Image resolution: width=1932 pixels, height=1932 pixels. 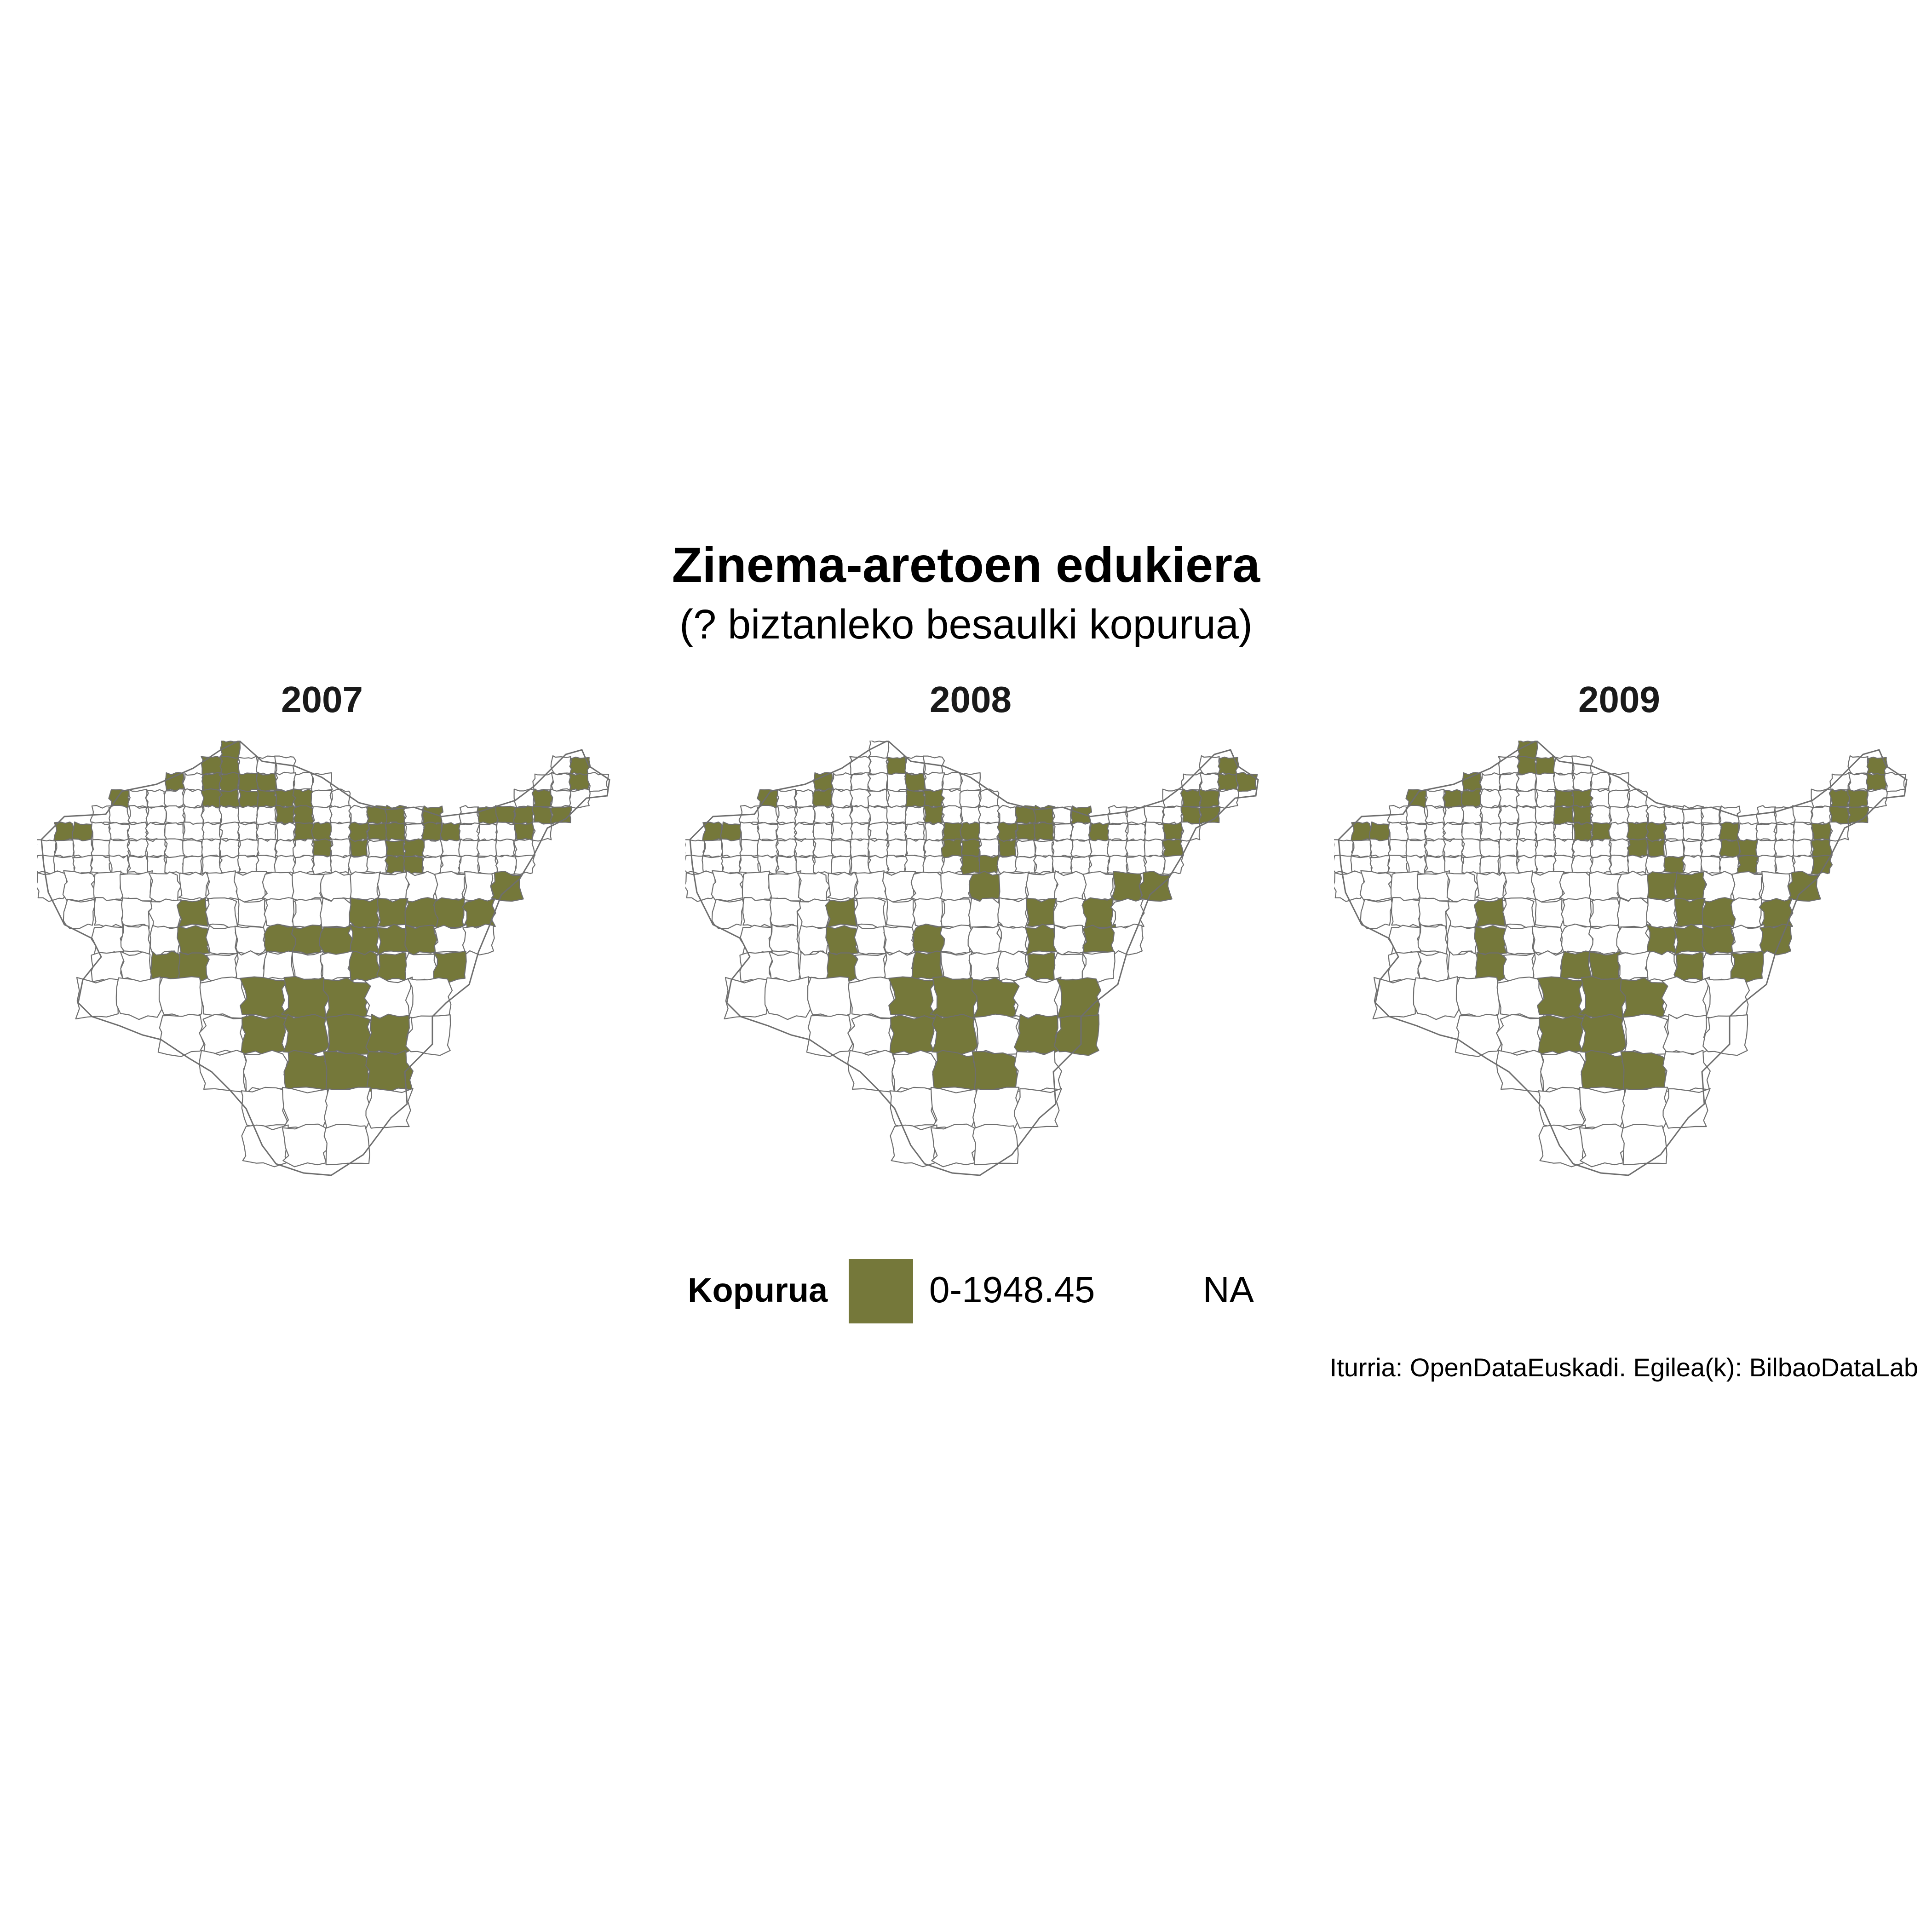 I want to click on map-panel-2008, so click(x=972, y=958).